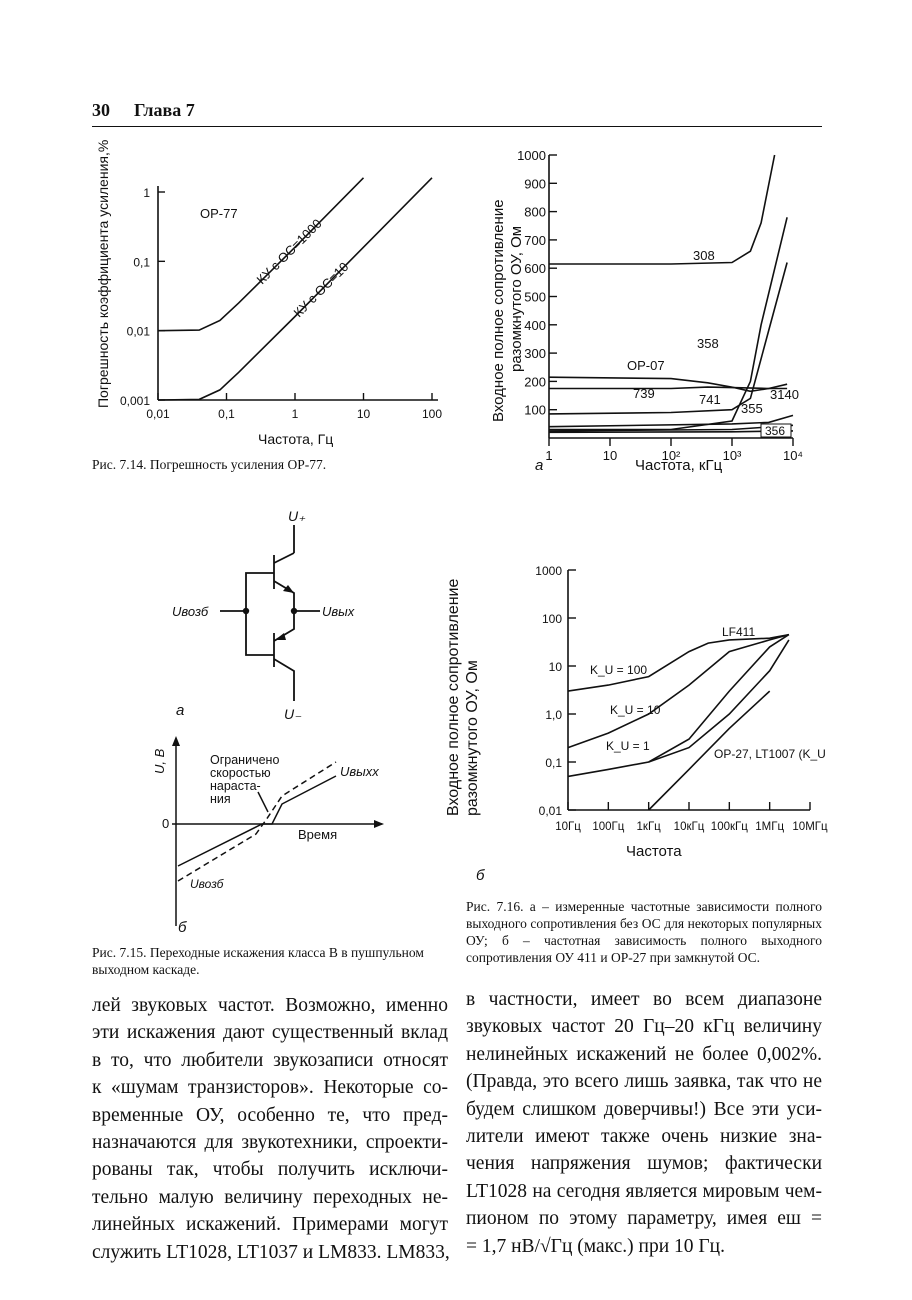 The image size is (912, 1300). I want to click on annotation-line: скоростью, so click(240, 773).